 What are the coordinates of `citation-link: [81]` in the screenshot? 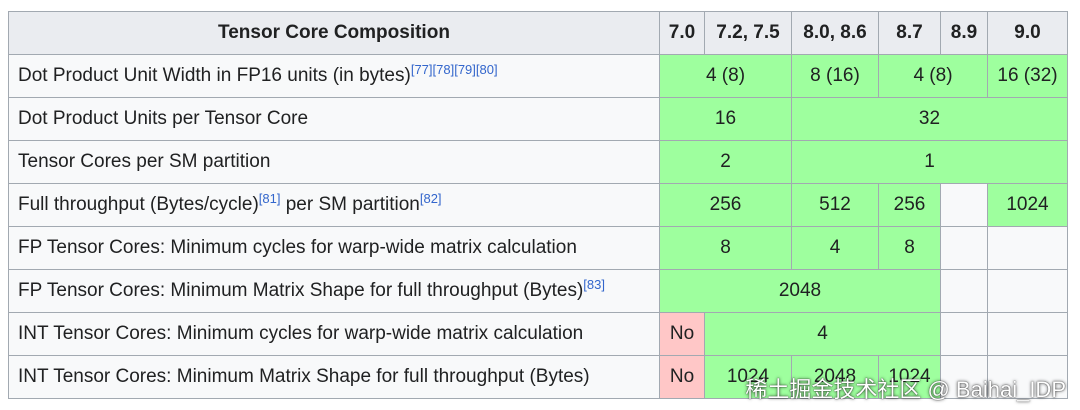 It's located at (269, 198).